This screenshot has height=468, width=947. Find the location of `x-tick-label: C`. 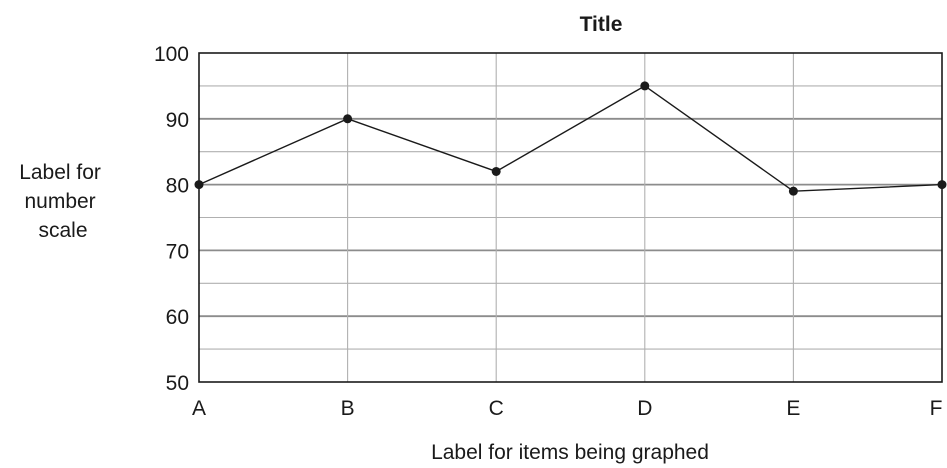

x-tick-label: C is located at coordinates (496, 408).